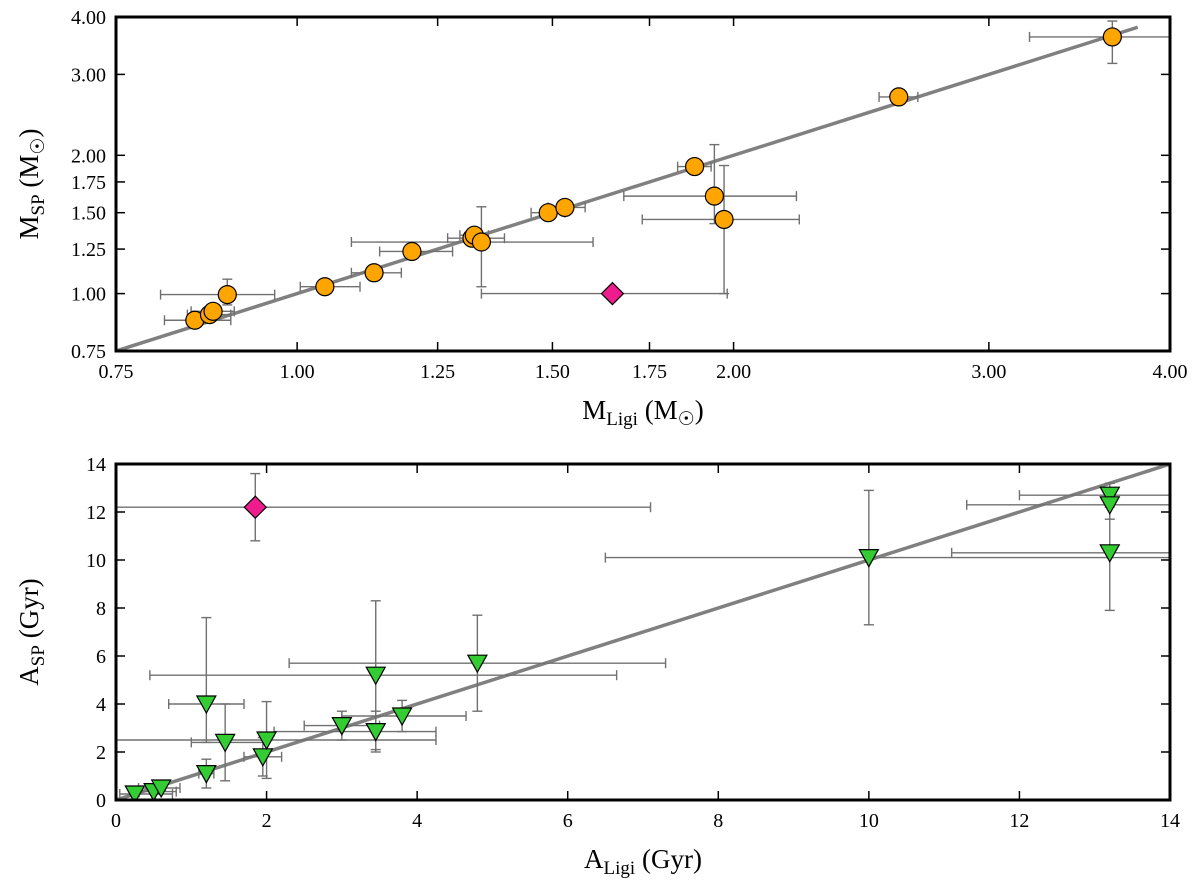 This screenshot has height=884, width=1200. Describe the element at coordinates (116, 372) in the screenshot. I see `mass-x-tick-label: 0.75` at that location.